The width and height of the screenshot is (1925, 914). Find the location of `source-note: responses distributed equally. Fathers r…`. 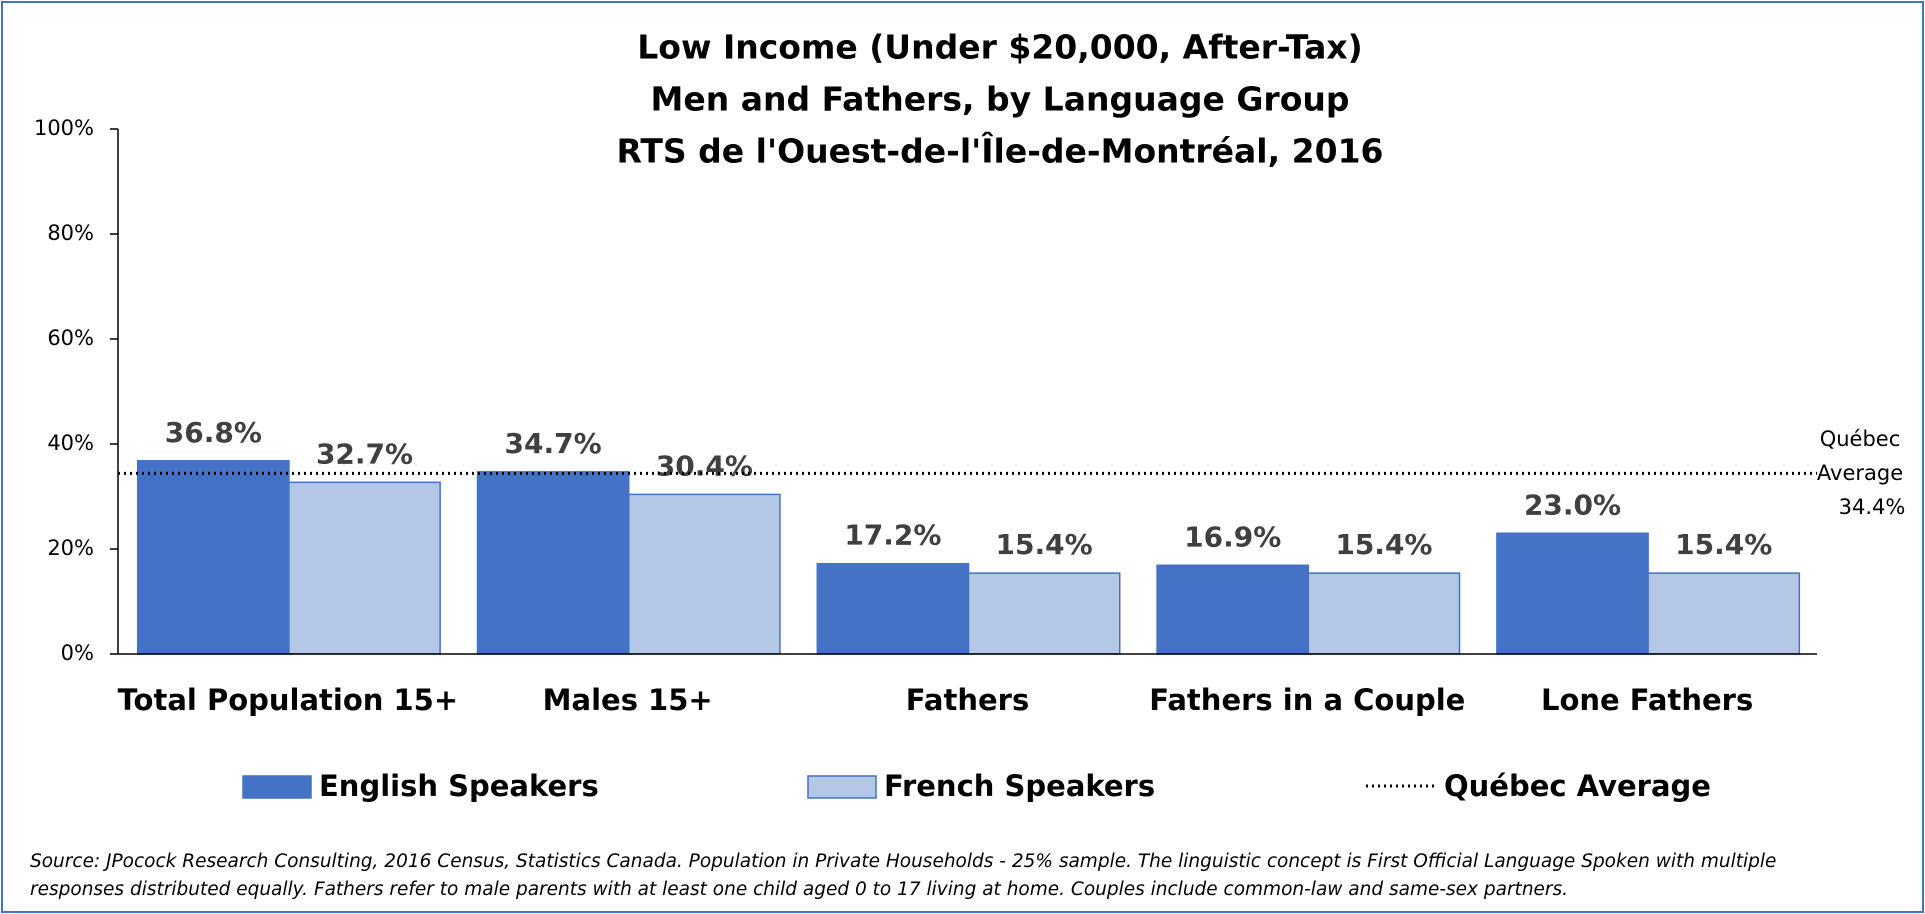

source-note: responses distributed equally. Fathers r… is located at coordinates (799, 889).